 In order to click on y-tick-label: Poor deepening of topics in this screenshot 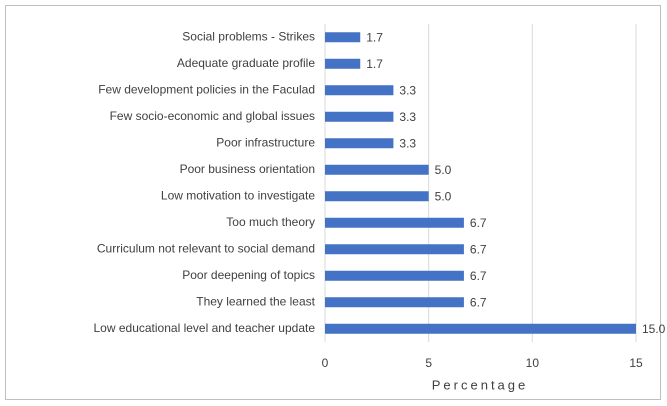, I will do `click(248, 275)`.